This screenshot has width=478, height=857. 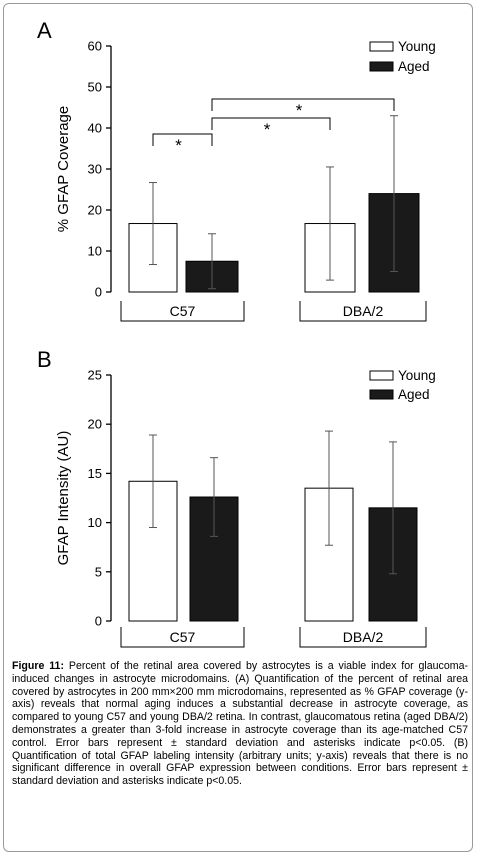 What do you see at coordinates (44, 30) in the screenshot?
I see `panel-label: A` at bounding box center [44, 30].